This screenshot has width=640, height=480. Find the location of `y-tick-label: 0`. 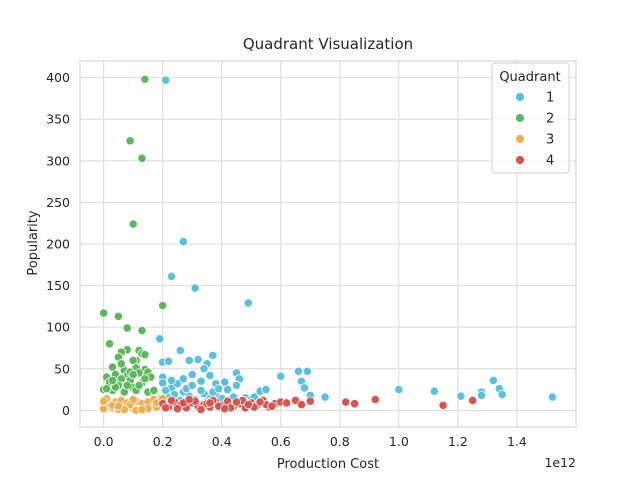

y-tick-label: 0 is located at coordinates (66, 410).